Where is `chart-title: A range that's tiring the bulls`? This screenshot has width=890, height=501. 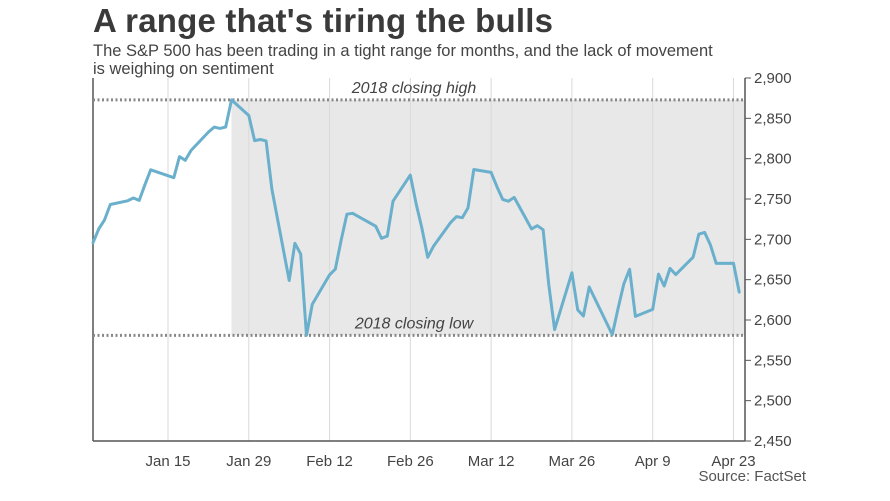
chart-title: A range that's tiring the bulls is located at coordinates (323, 20).